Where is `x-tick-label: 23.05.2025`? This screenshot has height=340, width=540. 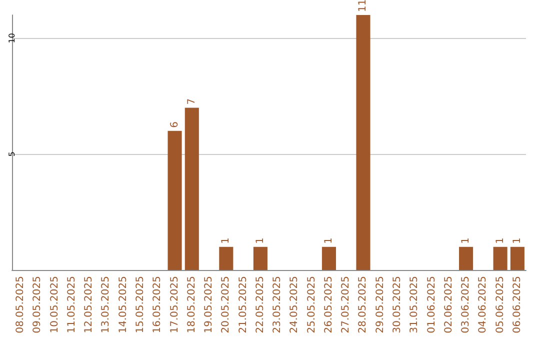 x-tick-label: 23.05.2025 is located at coordinates (278, 305).